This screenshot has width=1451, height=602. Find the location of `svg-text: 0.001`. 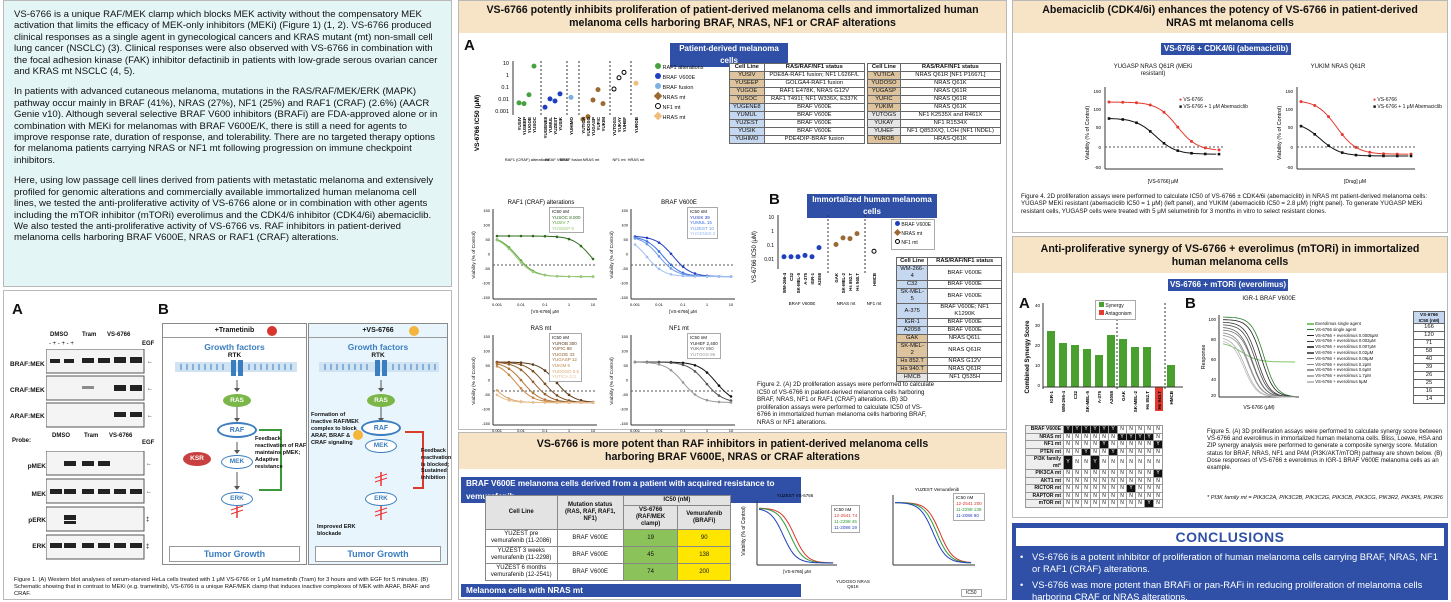

svg-text: 0.001 is located at coordinates (502, 112).